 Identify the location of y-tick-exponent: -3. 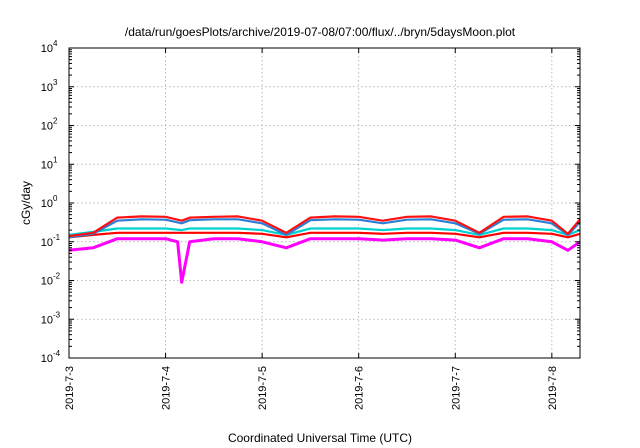
(57, 314).